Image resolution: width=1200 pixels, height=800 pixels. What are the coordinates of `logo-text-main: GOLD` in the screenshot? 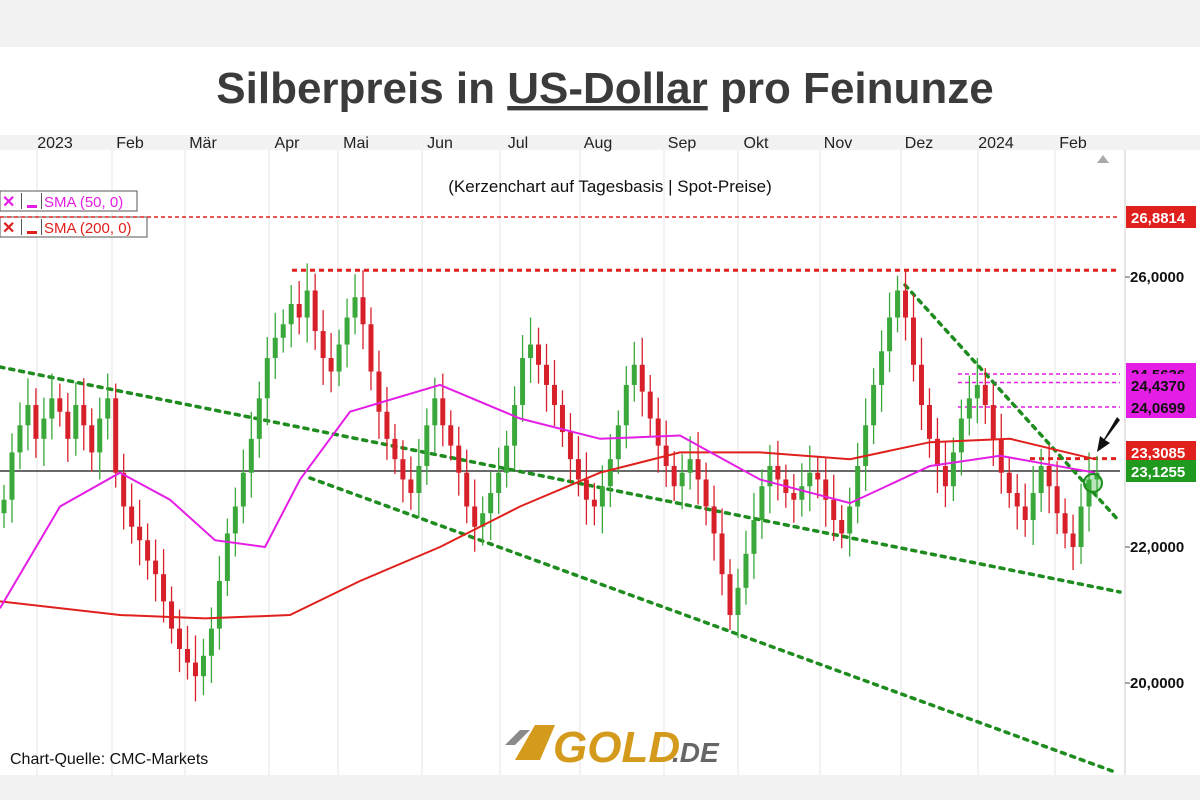 It's located at (616, 747).